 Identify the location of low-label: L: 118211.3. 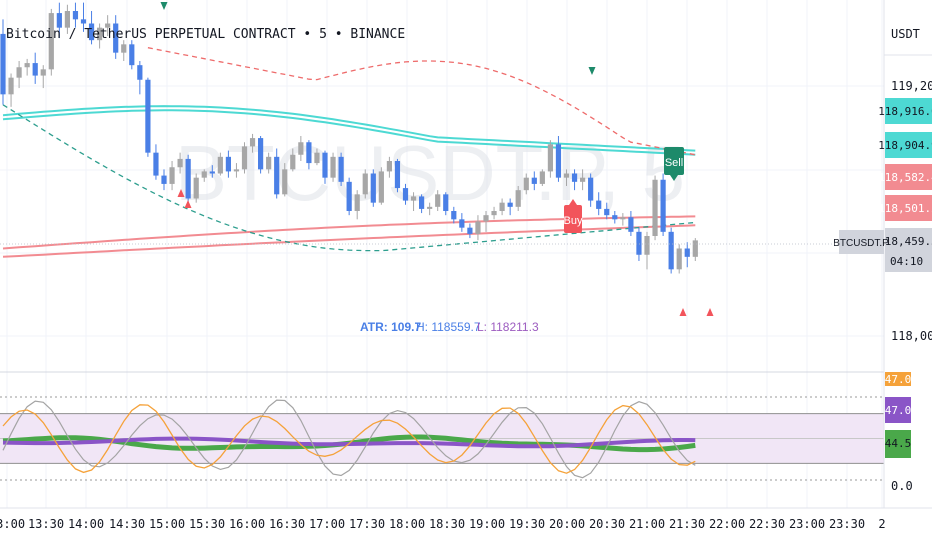
(508, 327).